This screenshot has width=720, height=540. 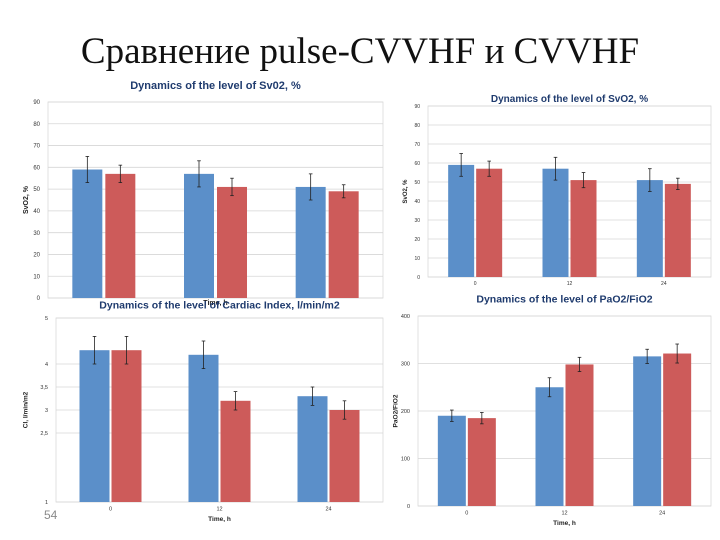 What do you see at coordinates (405, 317) in the screenshot?
I see `y-tick-label: 400` at bounding box center [405, 317].